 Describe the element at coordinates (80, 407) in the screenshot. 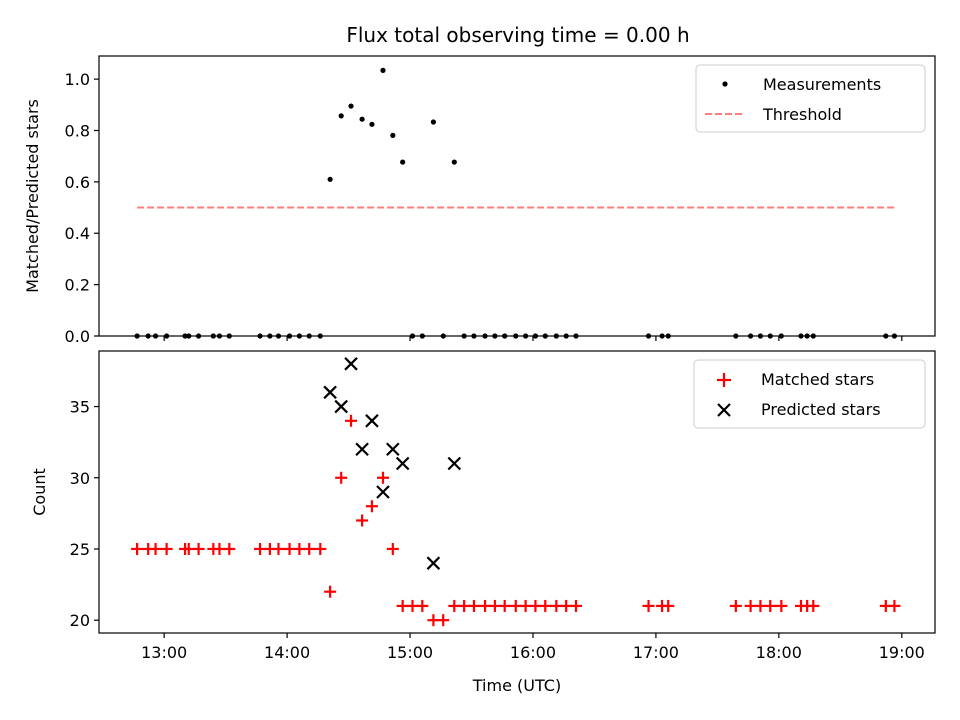

I see `count-y-tick-label: 35` at that location.